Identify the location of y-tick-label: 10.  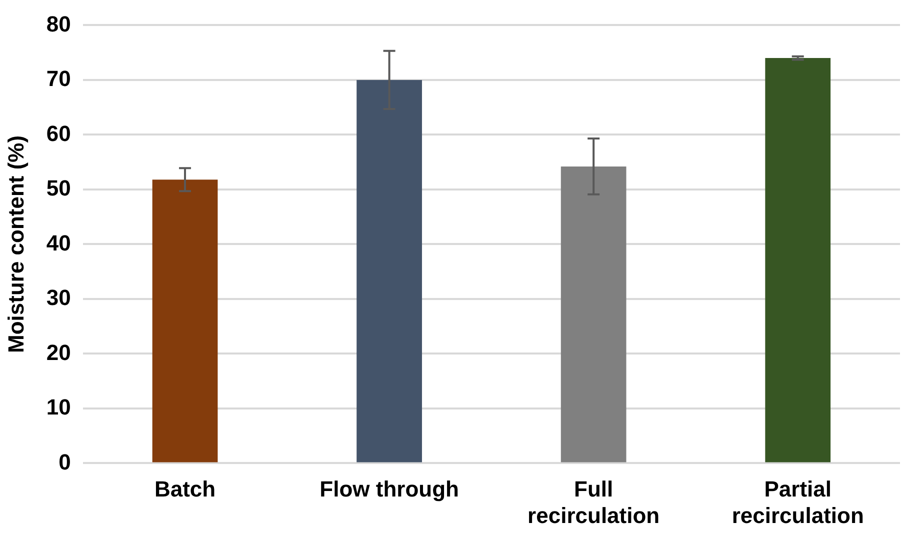
(58, 407).